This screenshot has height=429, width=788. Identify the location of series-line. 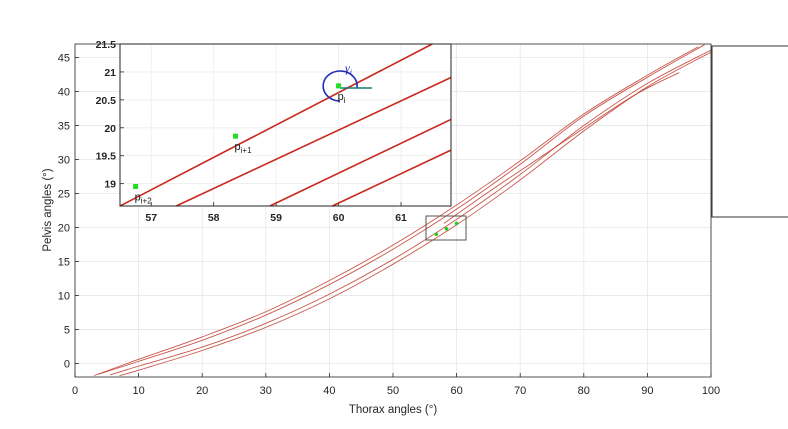
(561, 148).